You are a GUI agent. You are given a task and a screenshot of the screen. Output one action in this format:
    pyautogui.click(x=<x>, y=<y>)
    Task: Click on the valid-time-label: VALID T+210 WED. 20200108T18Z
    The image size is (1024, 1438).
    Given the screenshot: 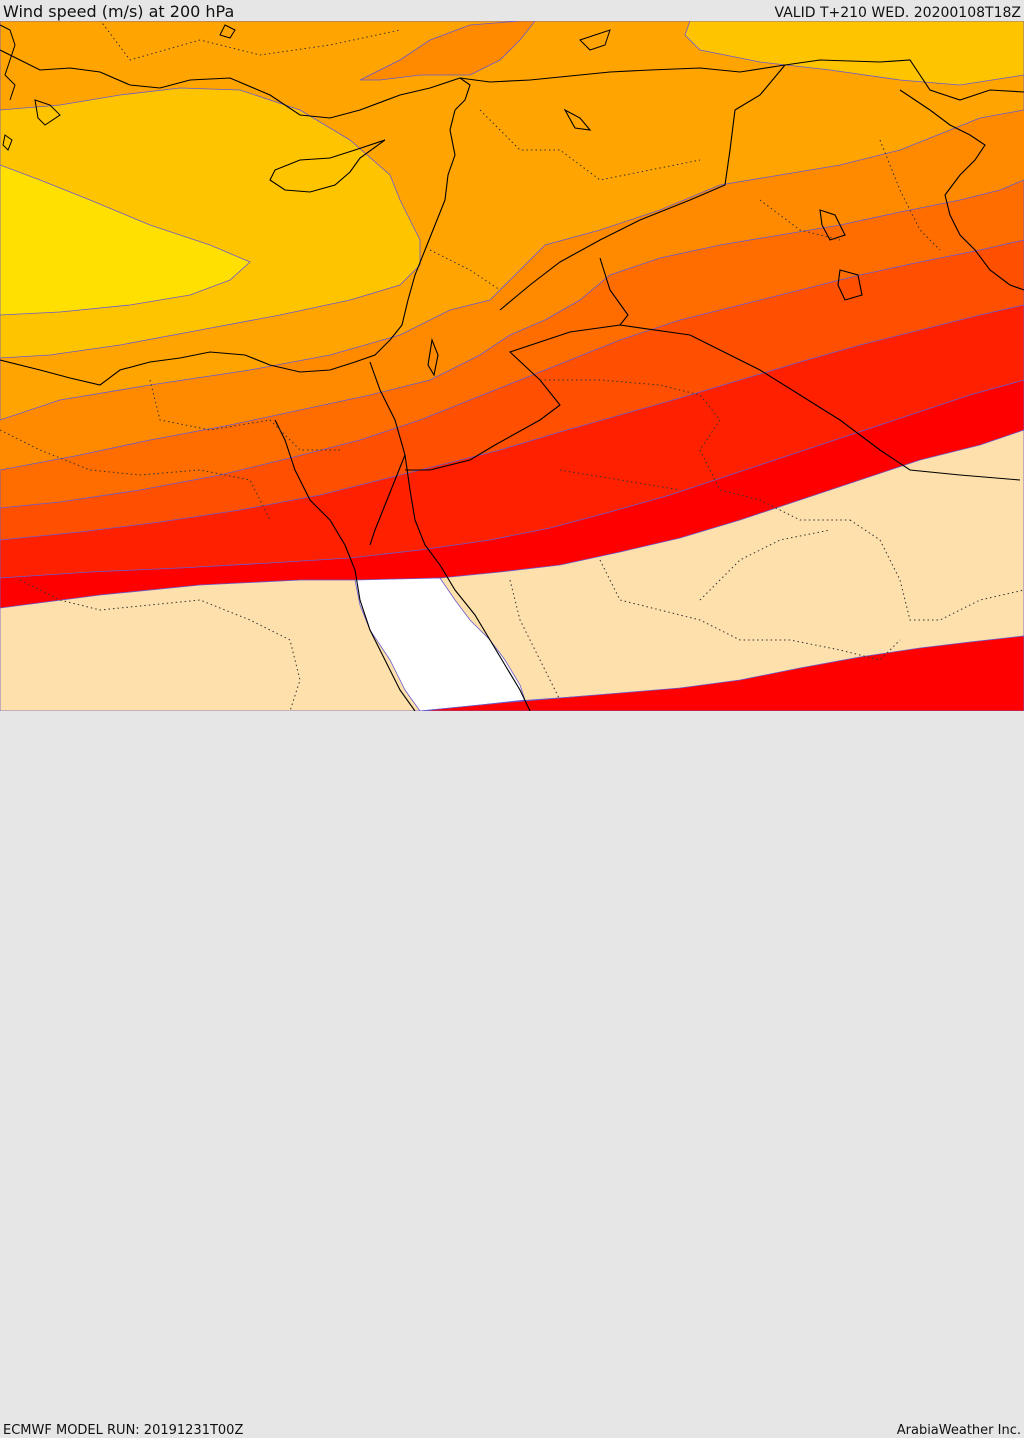 What is the action you would take?
    pyautogui.click(x=897, y=13)
    